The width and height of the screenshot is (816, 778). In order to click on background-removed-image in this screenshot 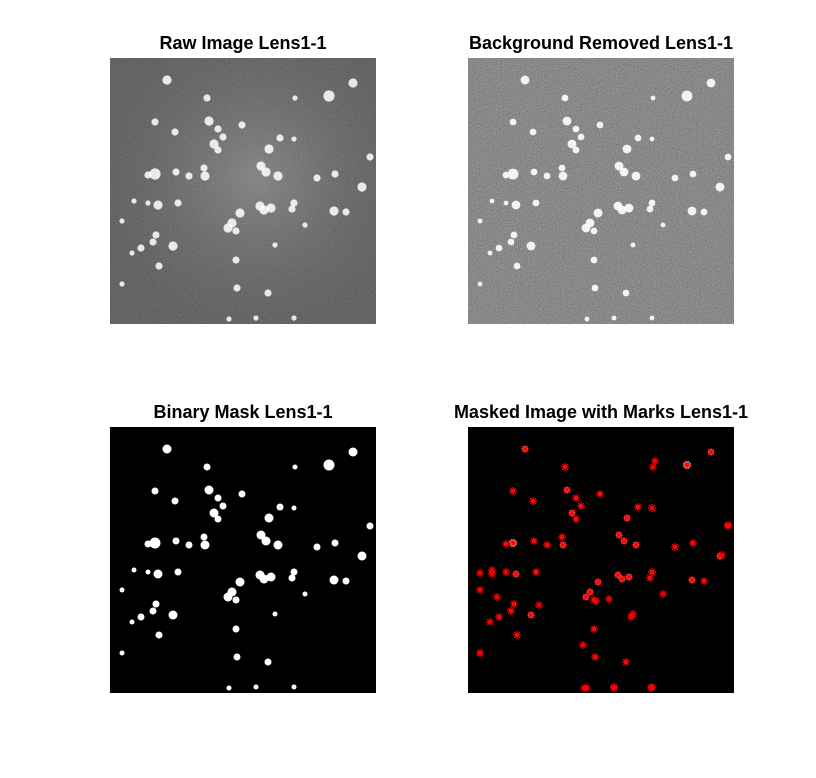, I will do `click(601, 191)`.